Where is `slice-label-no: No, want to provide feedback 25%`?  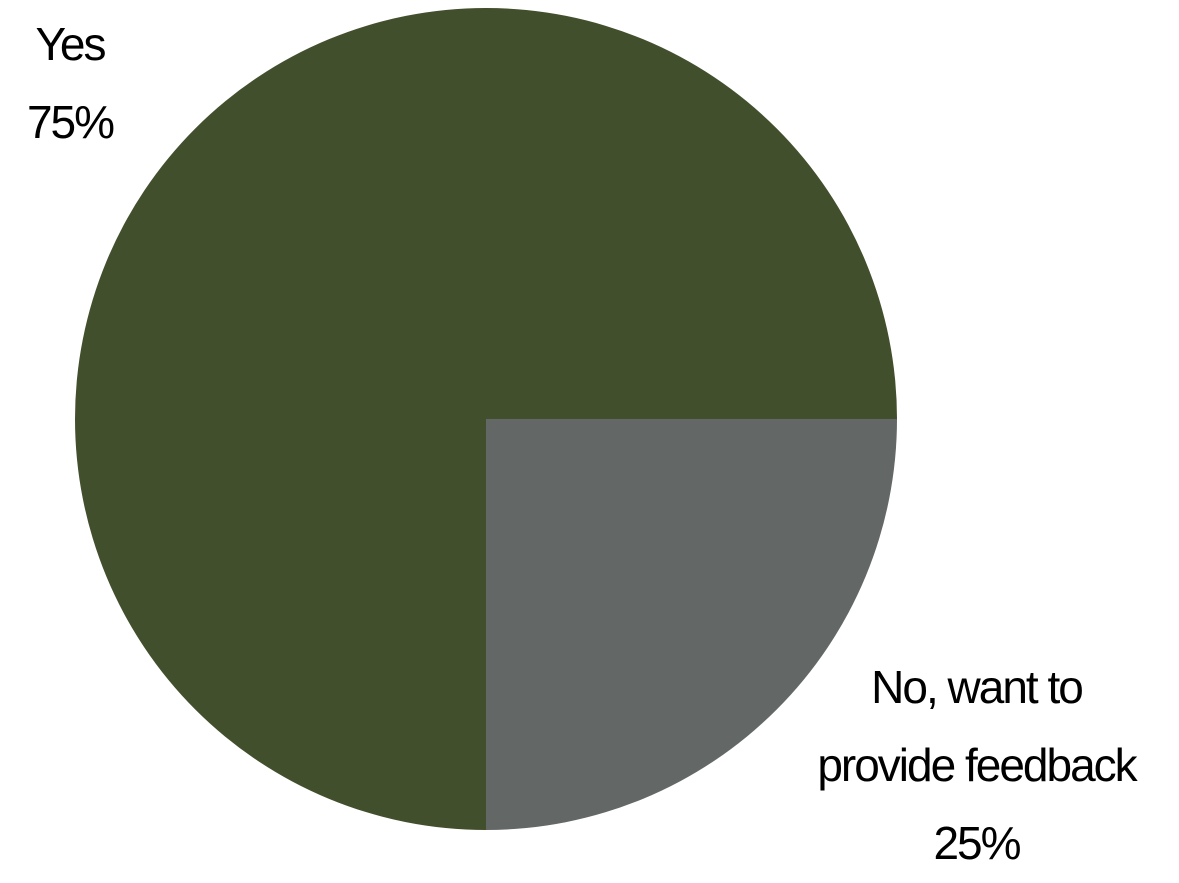
slice-label-no: No, want to provide feedback 25% is located at coordinates (976, 765).